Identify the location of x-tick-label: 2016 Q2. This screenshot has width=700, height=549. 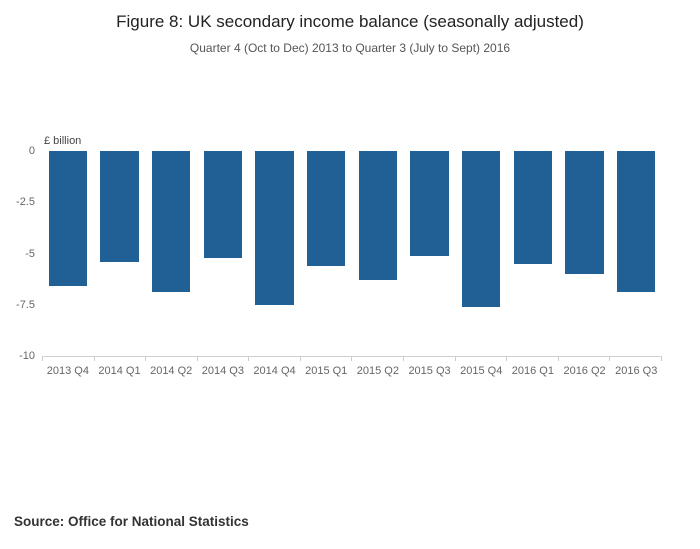
(584, 371).